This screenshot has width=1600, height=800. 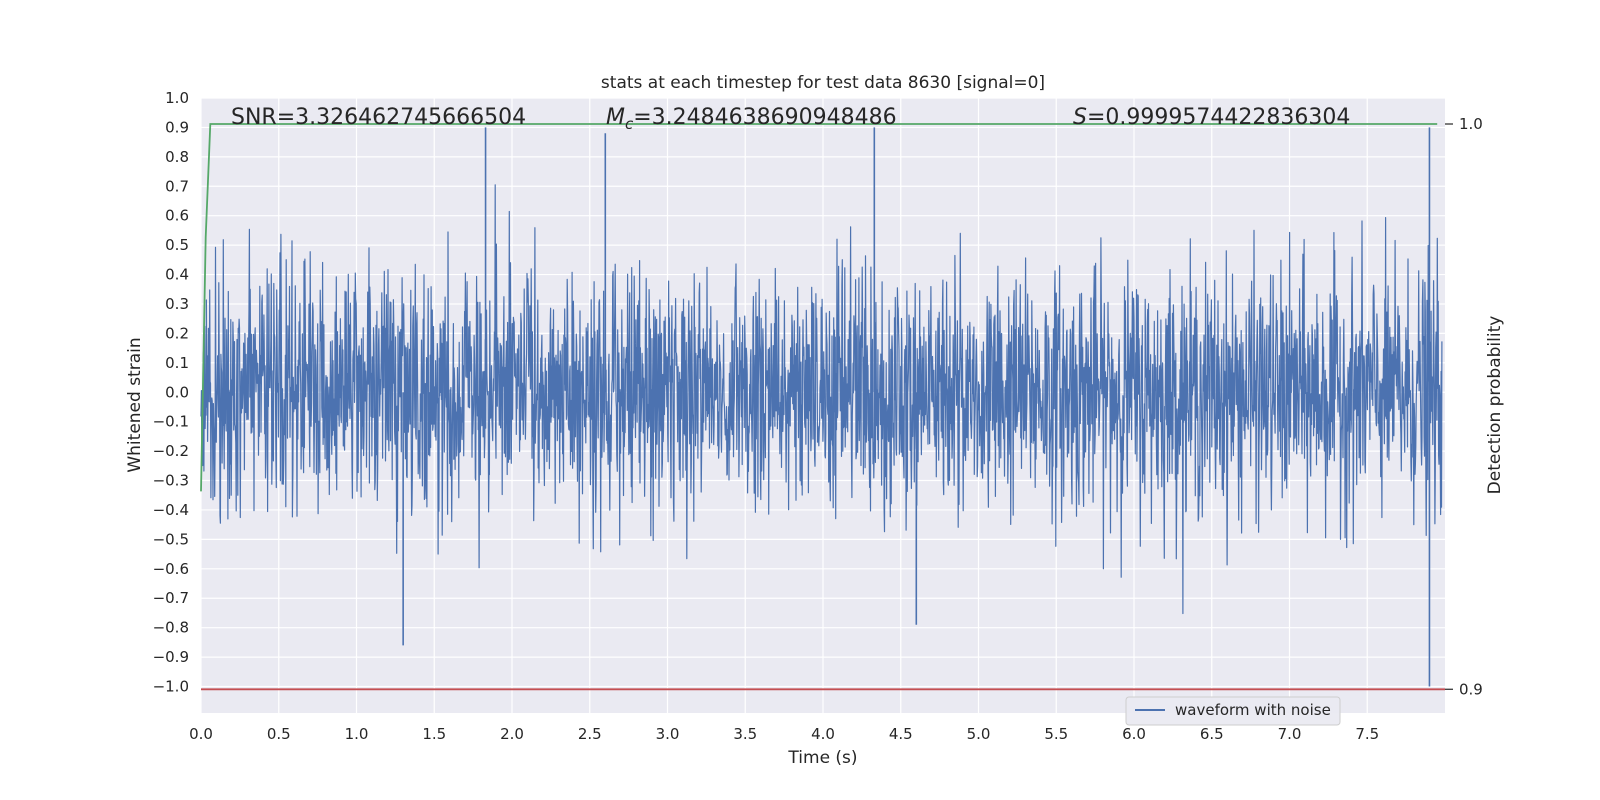 I want to click on y-tick-label: −0.4, so click(x=171, y=510).